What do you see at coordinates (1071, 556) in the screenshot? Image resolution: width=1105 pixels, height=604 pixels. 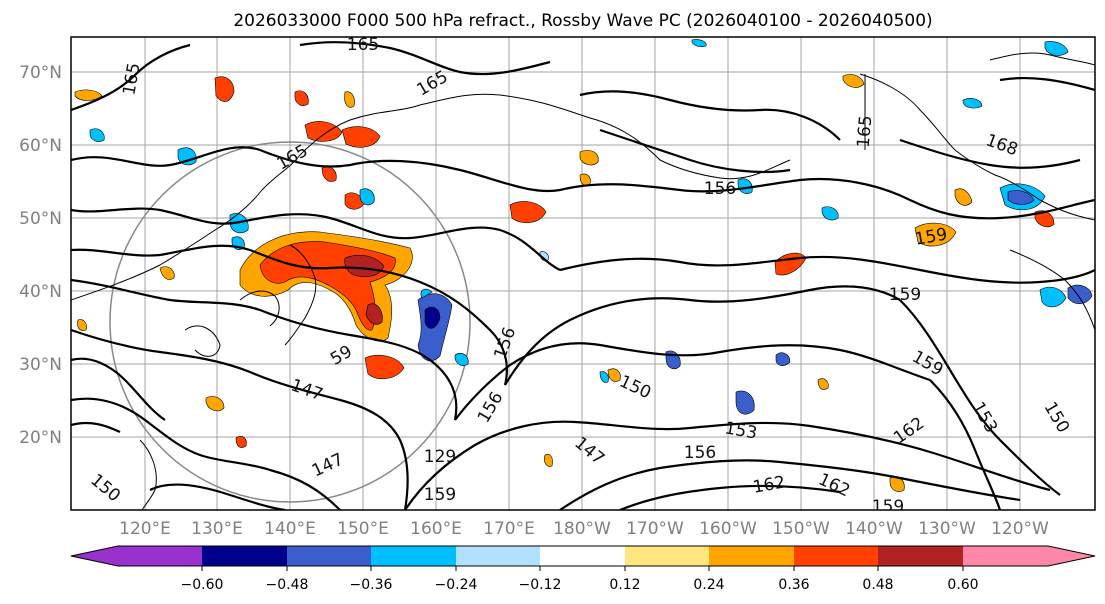 I see `colorbar-extend-high` at bounding box center [1071, 556].